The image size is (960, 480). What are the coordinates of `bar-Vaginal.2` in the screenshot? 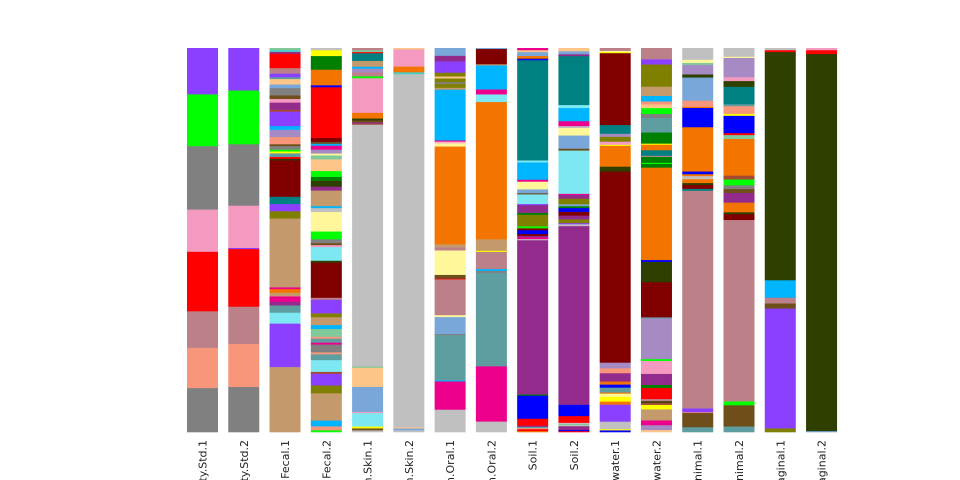 It's located at (822, 240).